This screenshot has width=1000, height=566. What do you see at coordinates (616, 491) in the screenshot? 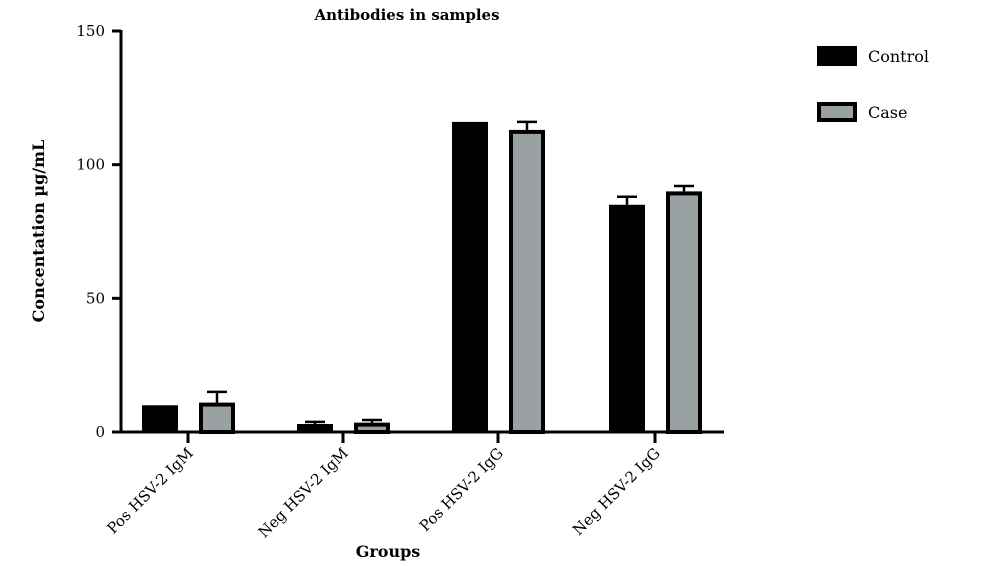
I see `x-tick-label: Neg HSV-2 IgG` at bounding box center [616, 491].